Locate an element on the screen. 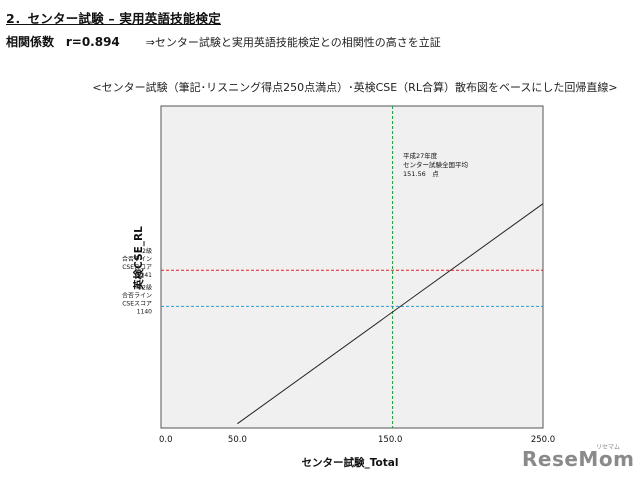 Image resolution: width=640 pixels, height=482 pixels. reference-line-label: 平成27年度 is located at coordinates (420, 155).